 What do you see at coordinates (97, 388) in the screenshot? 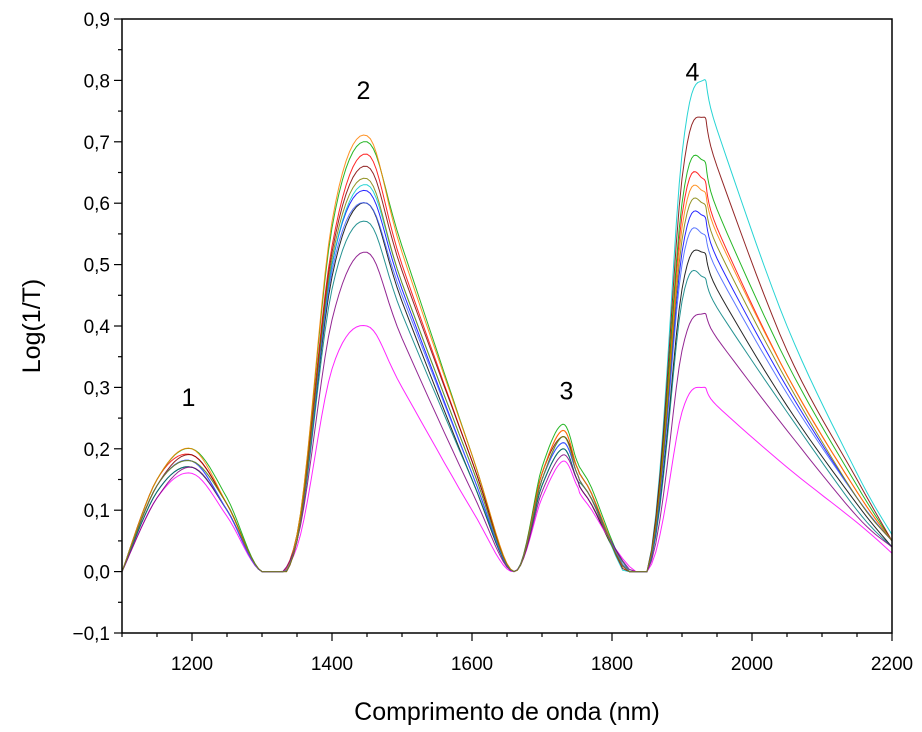
I see `y-tick-label: 0,3` at bounding box center [97, 388].